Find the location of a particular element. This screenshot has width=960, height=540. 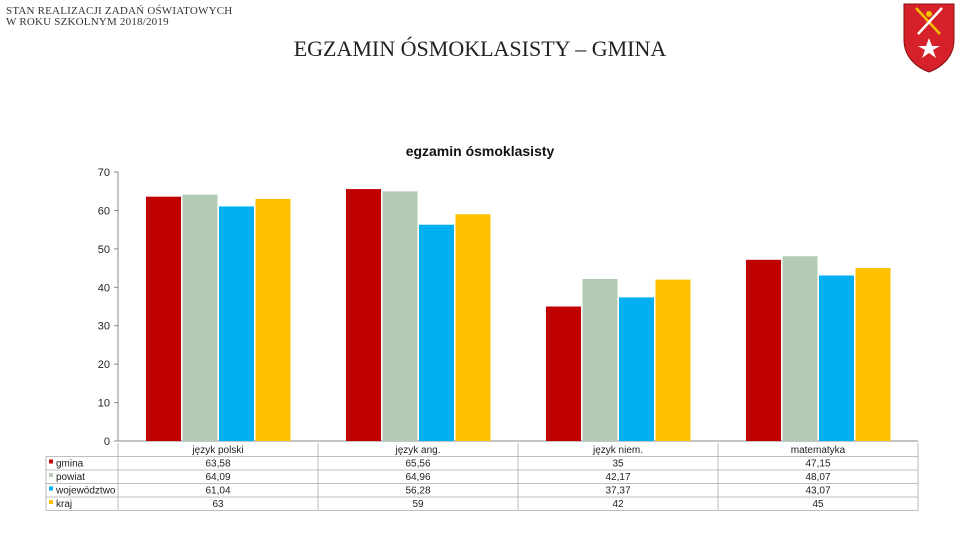

data-label: 35 is located at coordinates (618, 464).